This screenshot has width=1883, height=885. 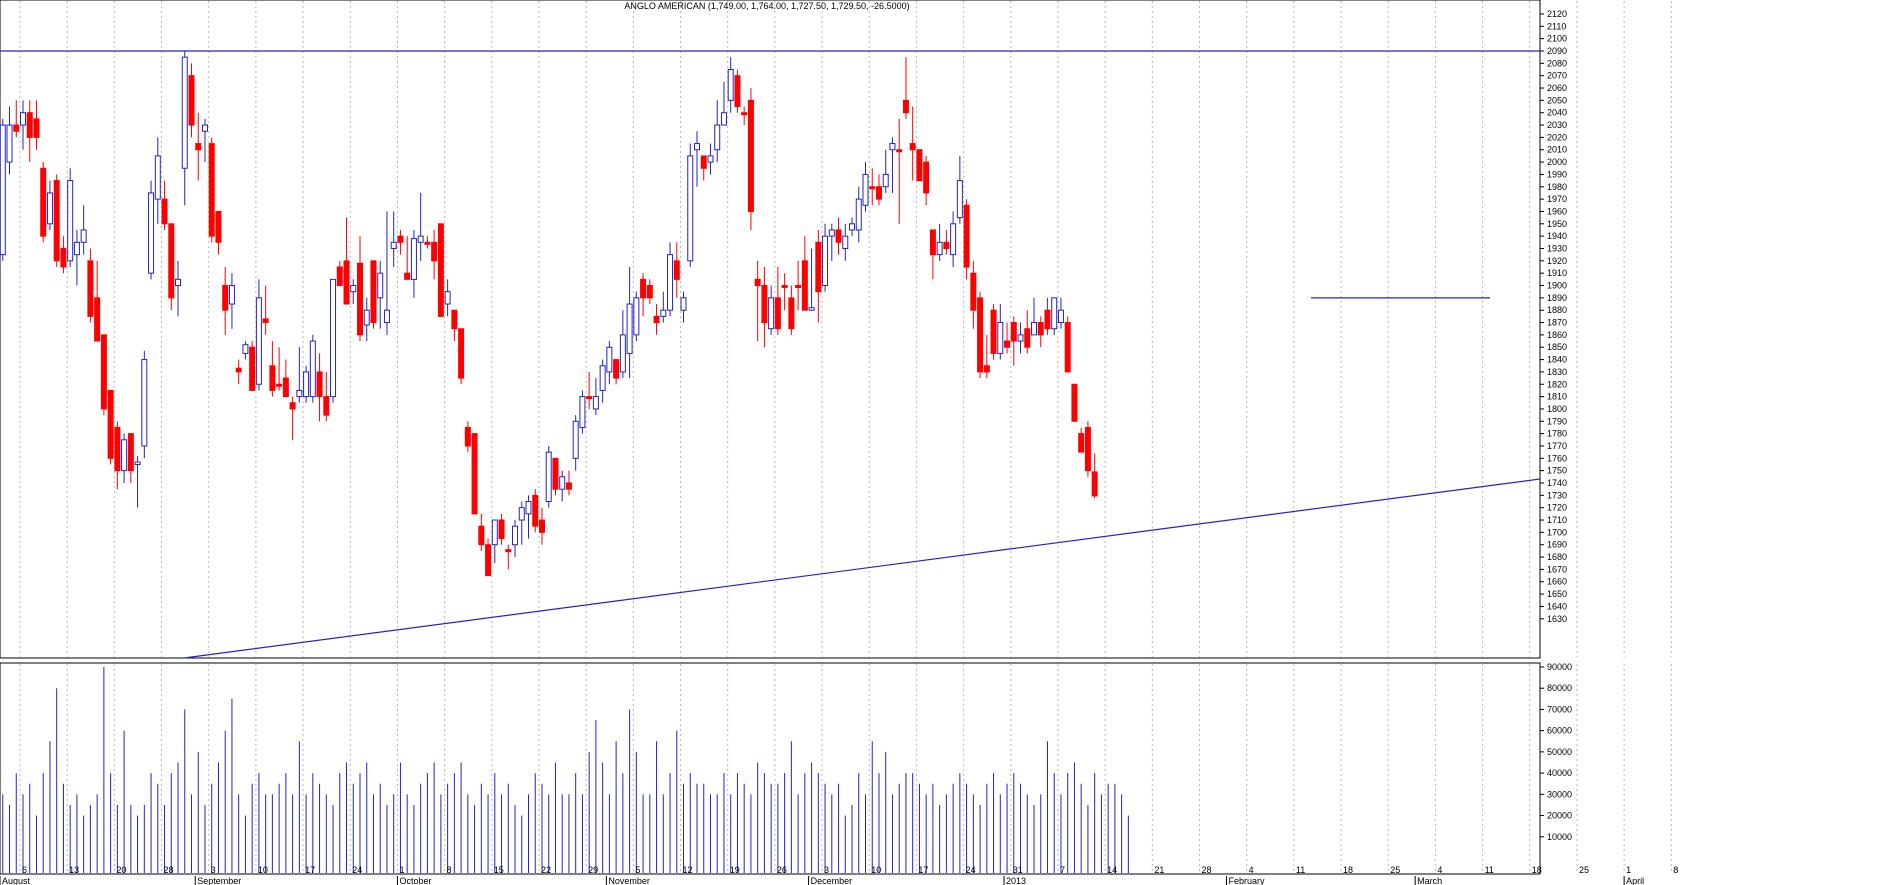 What do you see at coordinates (1348, 870) in the screenshot?
I see `x-day-label: 18` at bounding box center [1348, 870].